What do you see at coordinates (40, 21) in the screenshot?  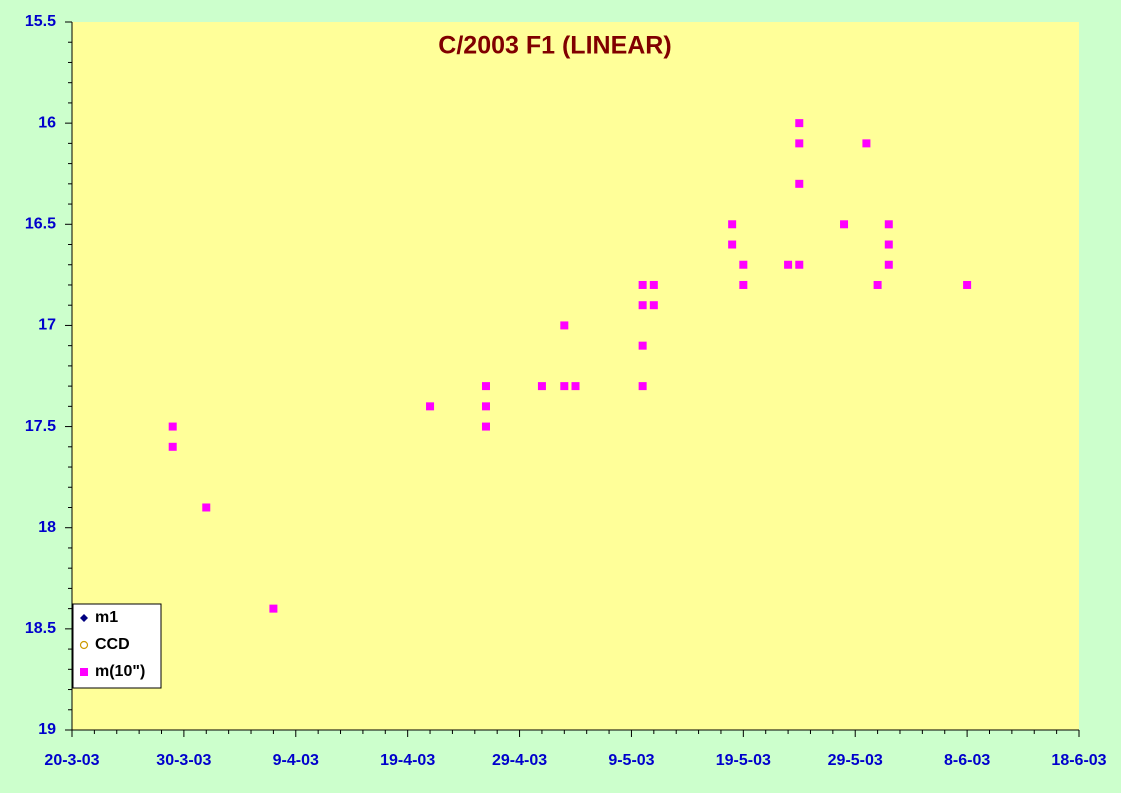 I see `y-tick-label: 15.5` at bounding box center [40, 21].